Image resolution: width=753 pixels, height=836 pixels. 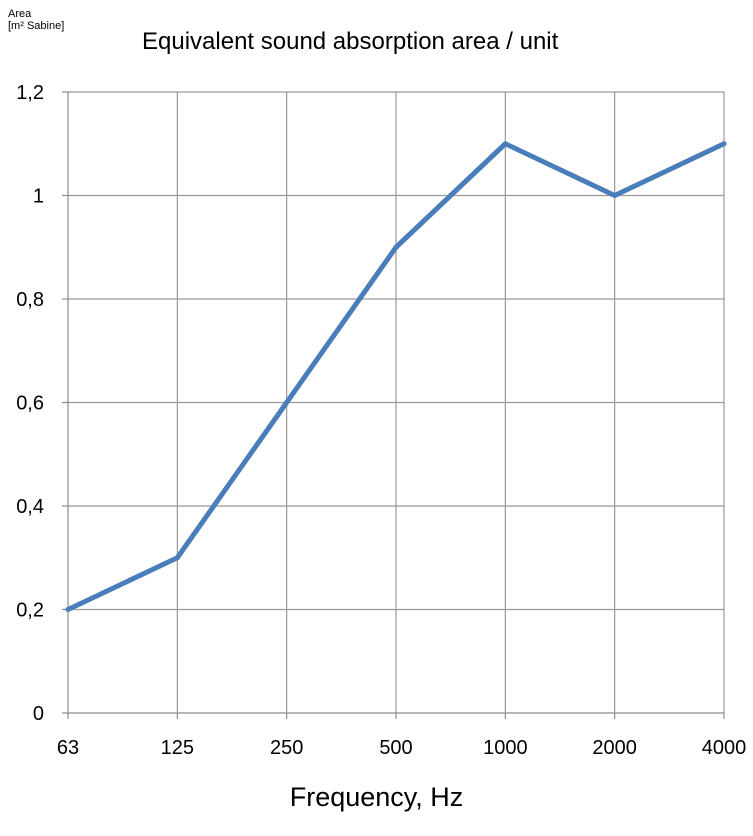 I want to click on y-axis-label-line-2: [m² Sabine], so click(x=36, y=26).